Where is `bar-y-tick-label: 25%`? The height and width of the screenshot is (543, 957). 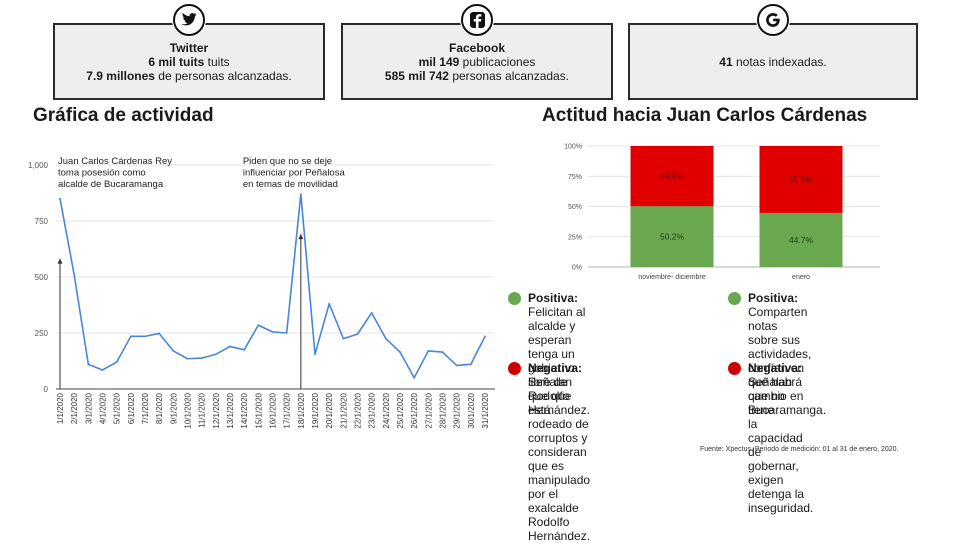
bar-y-tick-label: 25% is located at coordinates (575, 237).